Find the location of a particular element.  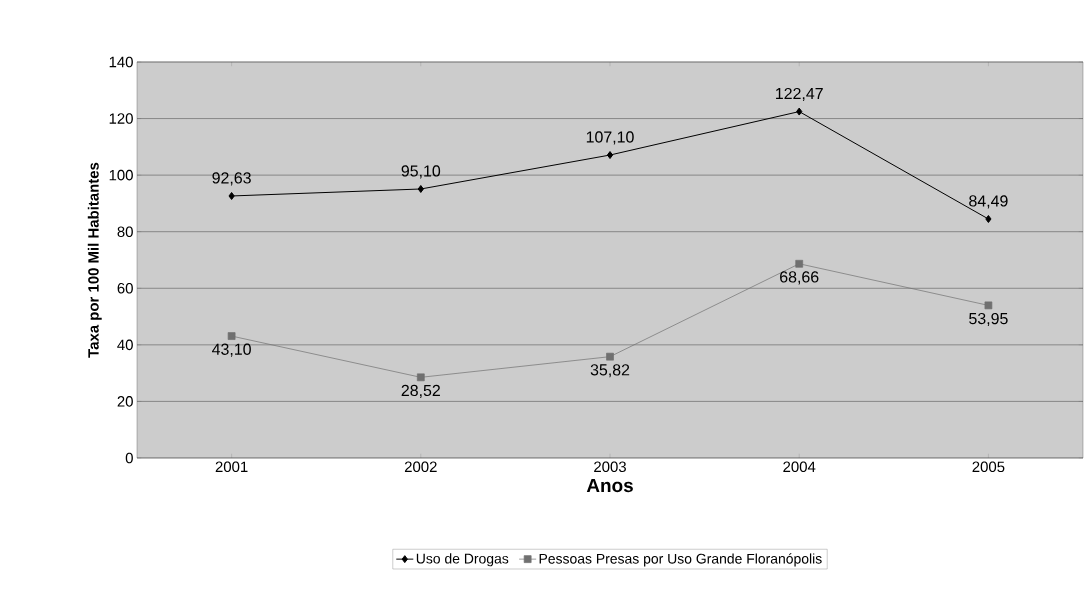

x-tick-label: 2003 is located at coordinates (610, 467).